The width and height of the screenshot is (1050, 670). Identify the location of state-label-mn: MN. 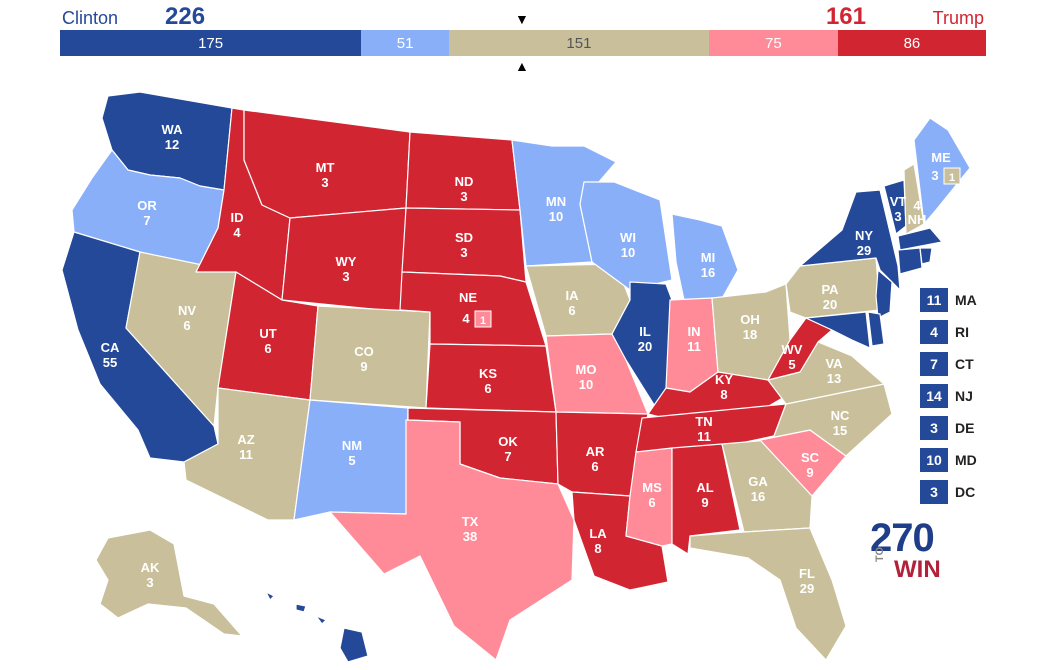
(556, 201).